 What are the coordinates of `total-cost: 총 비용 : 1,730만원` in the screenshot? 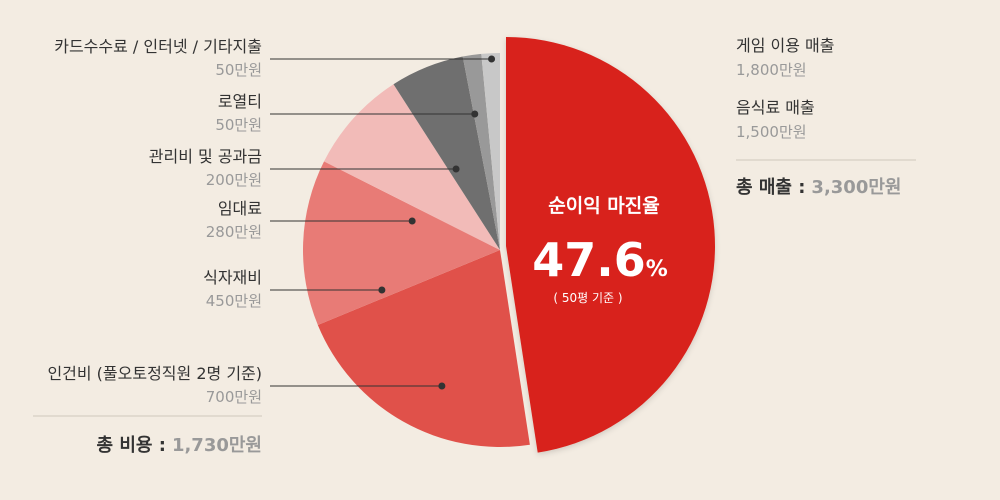 It's located at (179, 445).